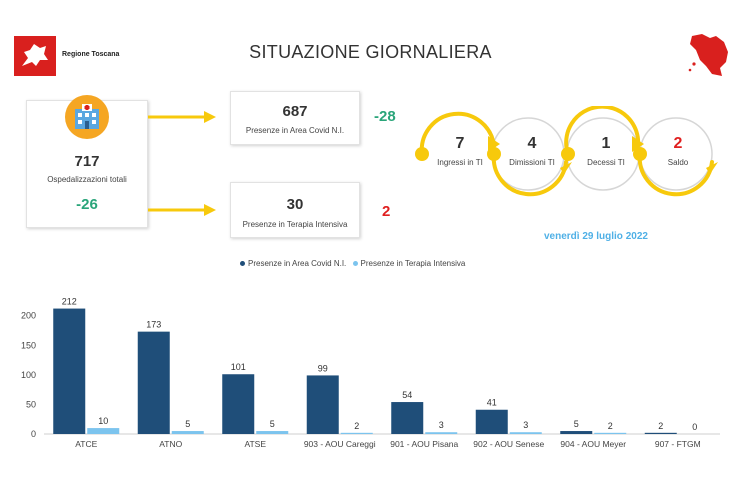  I want to click on total-label: Ospedalizzazioni totali, so click(87, 179).